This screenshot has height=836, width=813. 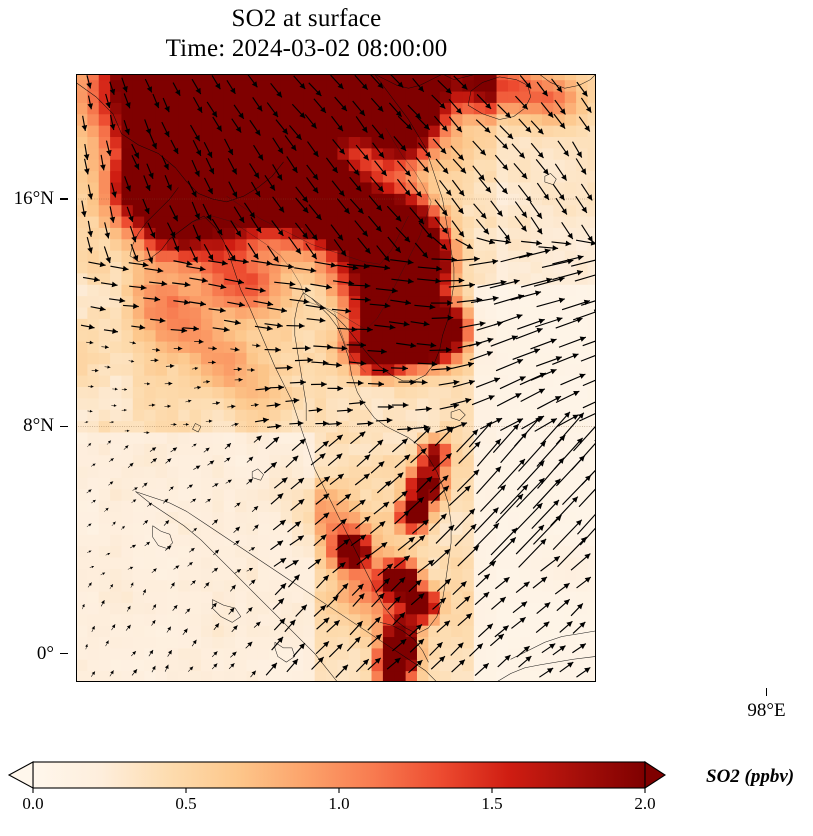 What do you see at coordinates (33, 803) in the screenshot?
I see `colorbar-tick-label: 0.0` at bounding box center [33, 803].